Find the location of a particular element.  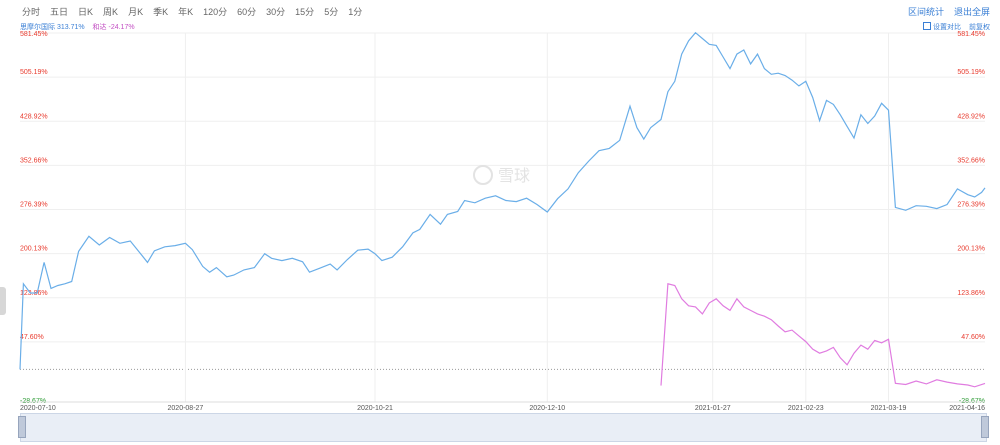

legend-series-1: 思摩尔国际 313.71% is located at coordinates (52, 27).